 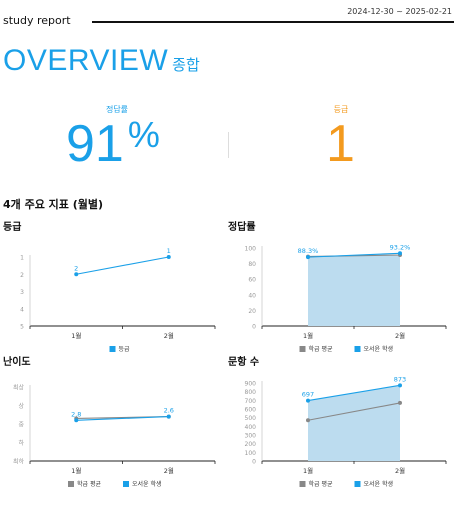 I want to click on y-tick-label: 80, so click(x=252, y=264).